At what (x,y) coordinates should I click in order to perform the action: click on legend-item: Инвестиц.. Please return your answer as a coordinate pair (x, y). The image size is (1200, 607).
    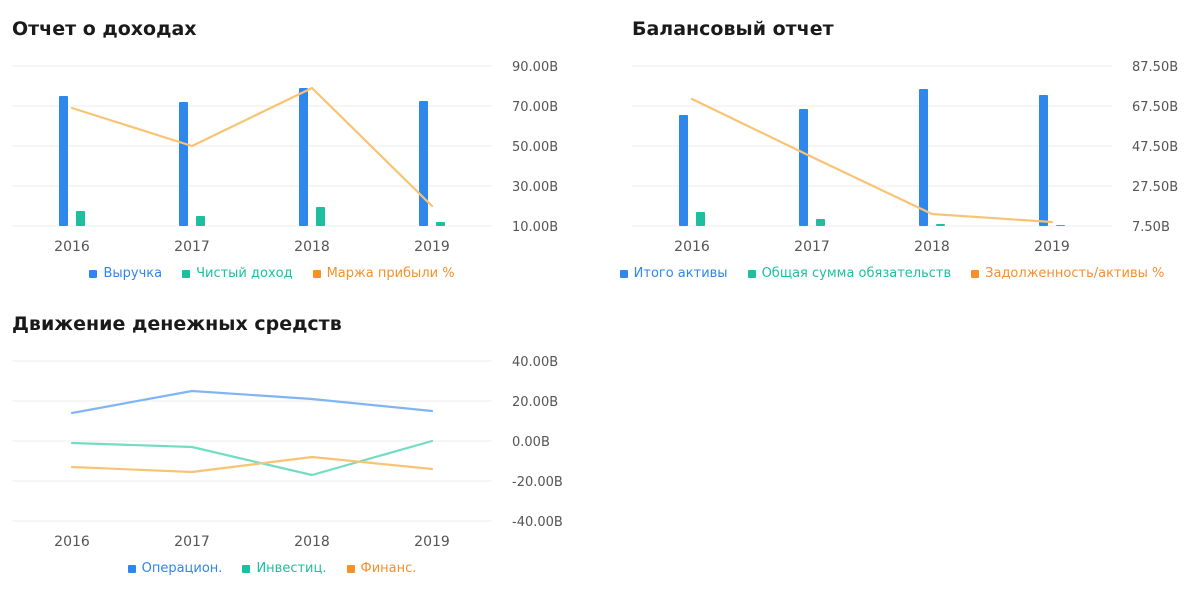
    Looking at the image, I should click on (284, 568).